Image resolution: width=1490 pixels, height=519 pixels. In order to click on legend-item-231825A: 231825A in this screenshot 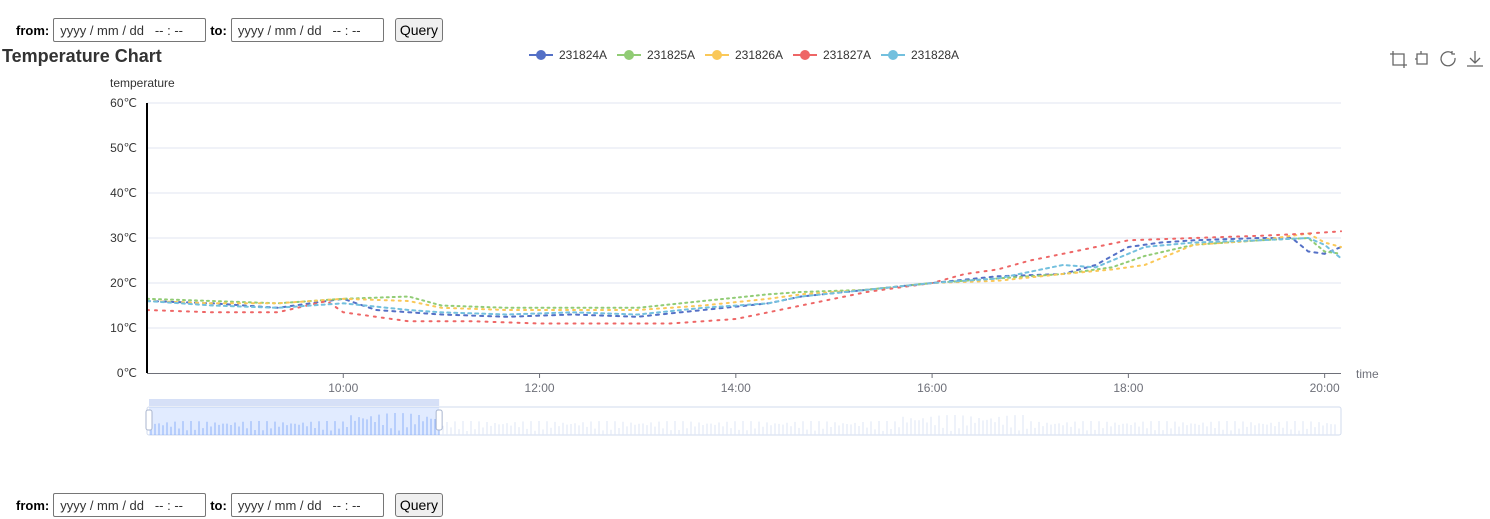, I will do `click(656, 55)`.